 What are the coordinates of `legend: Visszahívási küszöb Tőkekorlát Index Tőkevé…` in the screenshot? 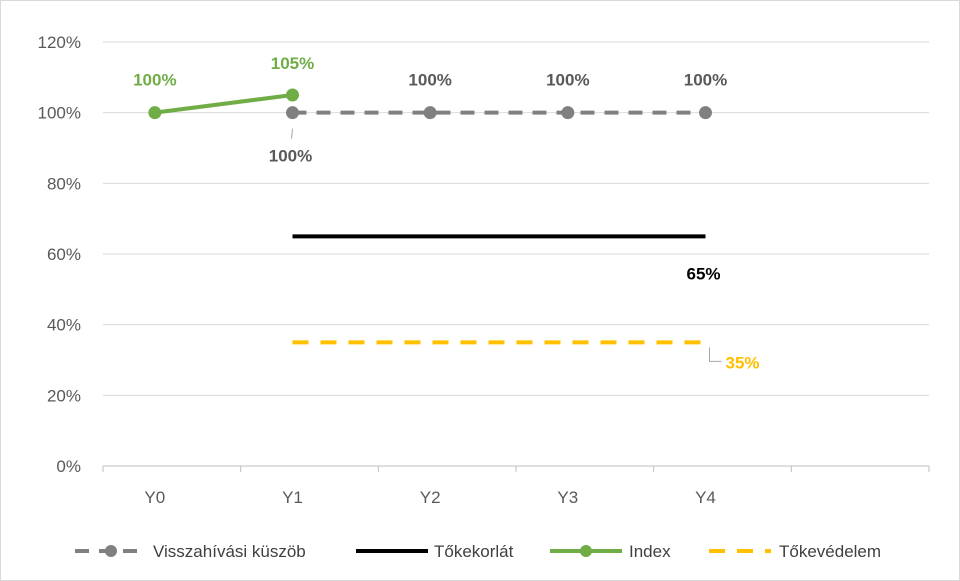 It's located at (478, 551).